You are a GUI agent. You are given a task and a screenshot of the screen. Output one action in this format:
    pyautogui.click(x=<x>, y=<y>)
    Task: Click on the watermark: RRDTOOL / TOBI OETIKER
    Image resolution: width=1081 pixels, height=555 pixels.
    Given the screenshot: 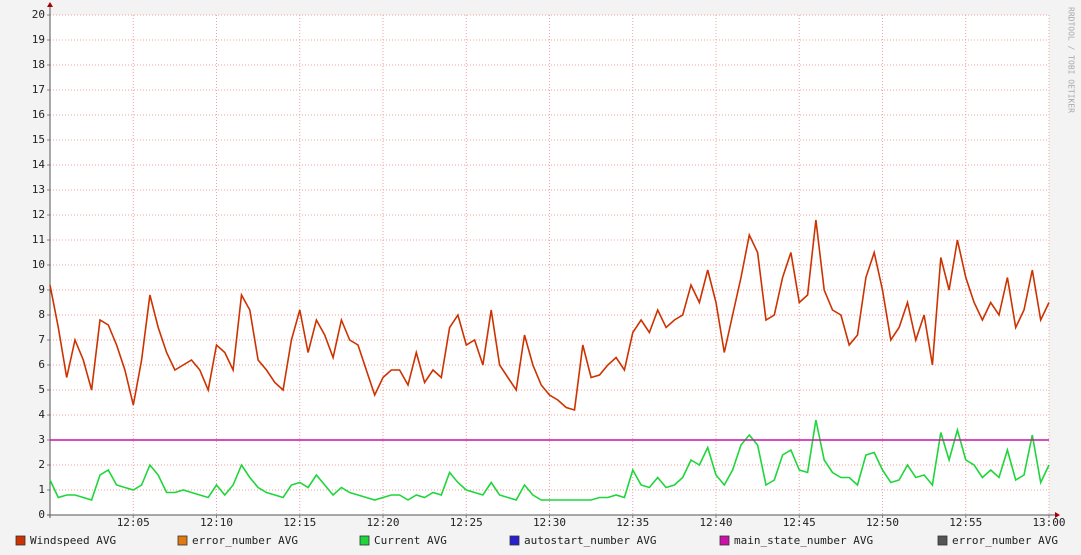 What is the action you would take?
    pyautogui.click(x=1071, y=60)
    